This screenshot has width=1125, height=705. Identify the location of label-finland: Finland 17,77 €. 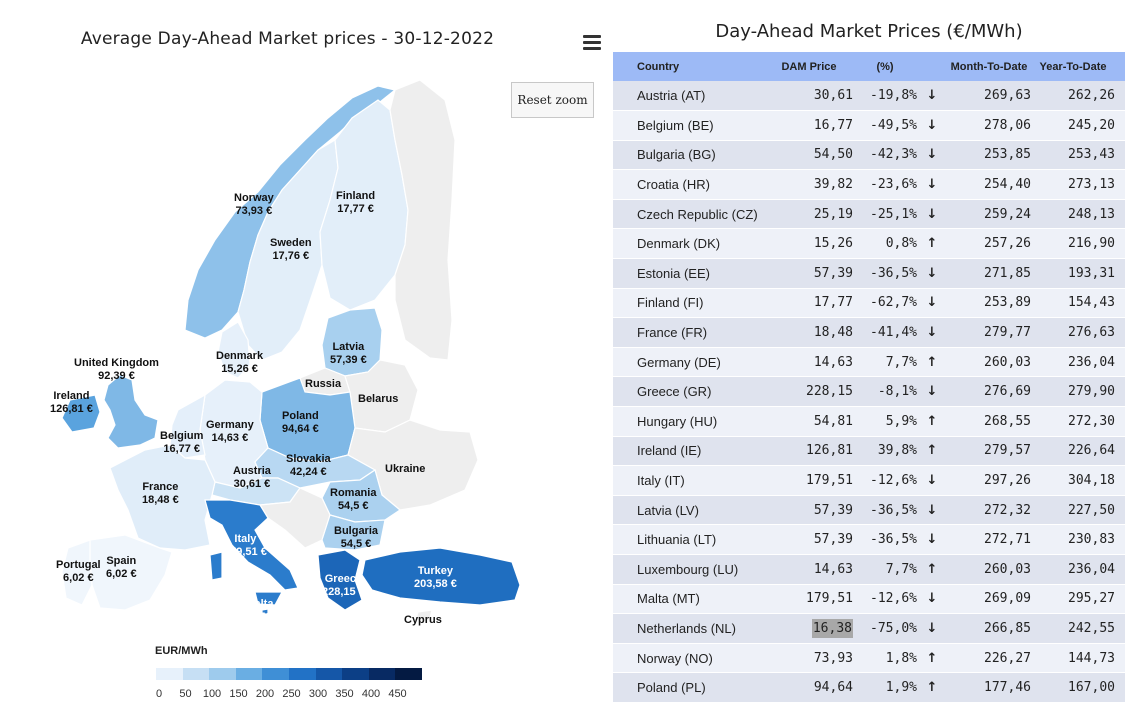
(356, 202).